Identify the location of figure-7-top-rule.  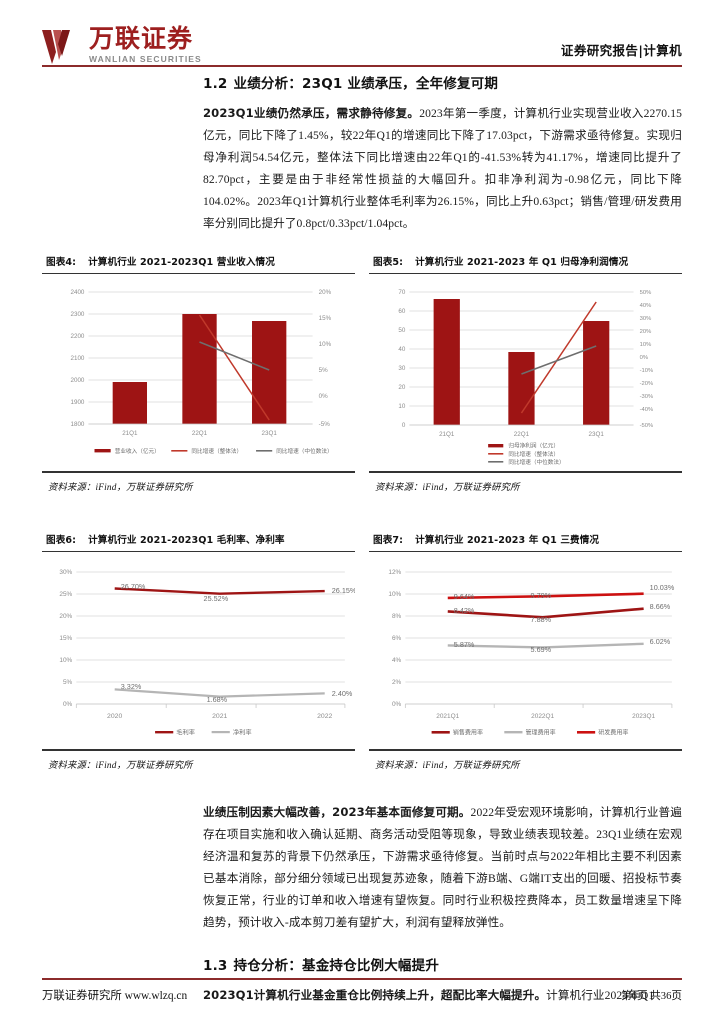
(525, 551).